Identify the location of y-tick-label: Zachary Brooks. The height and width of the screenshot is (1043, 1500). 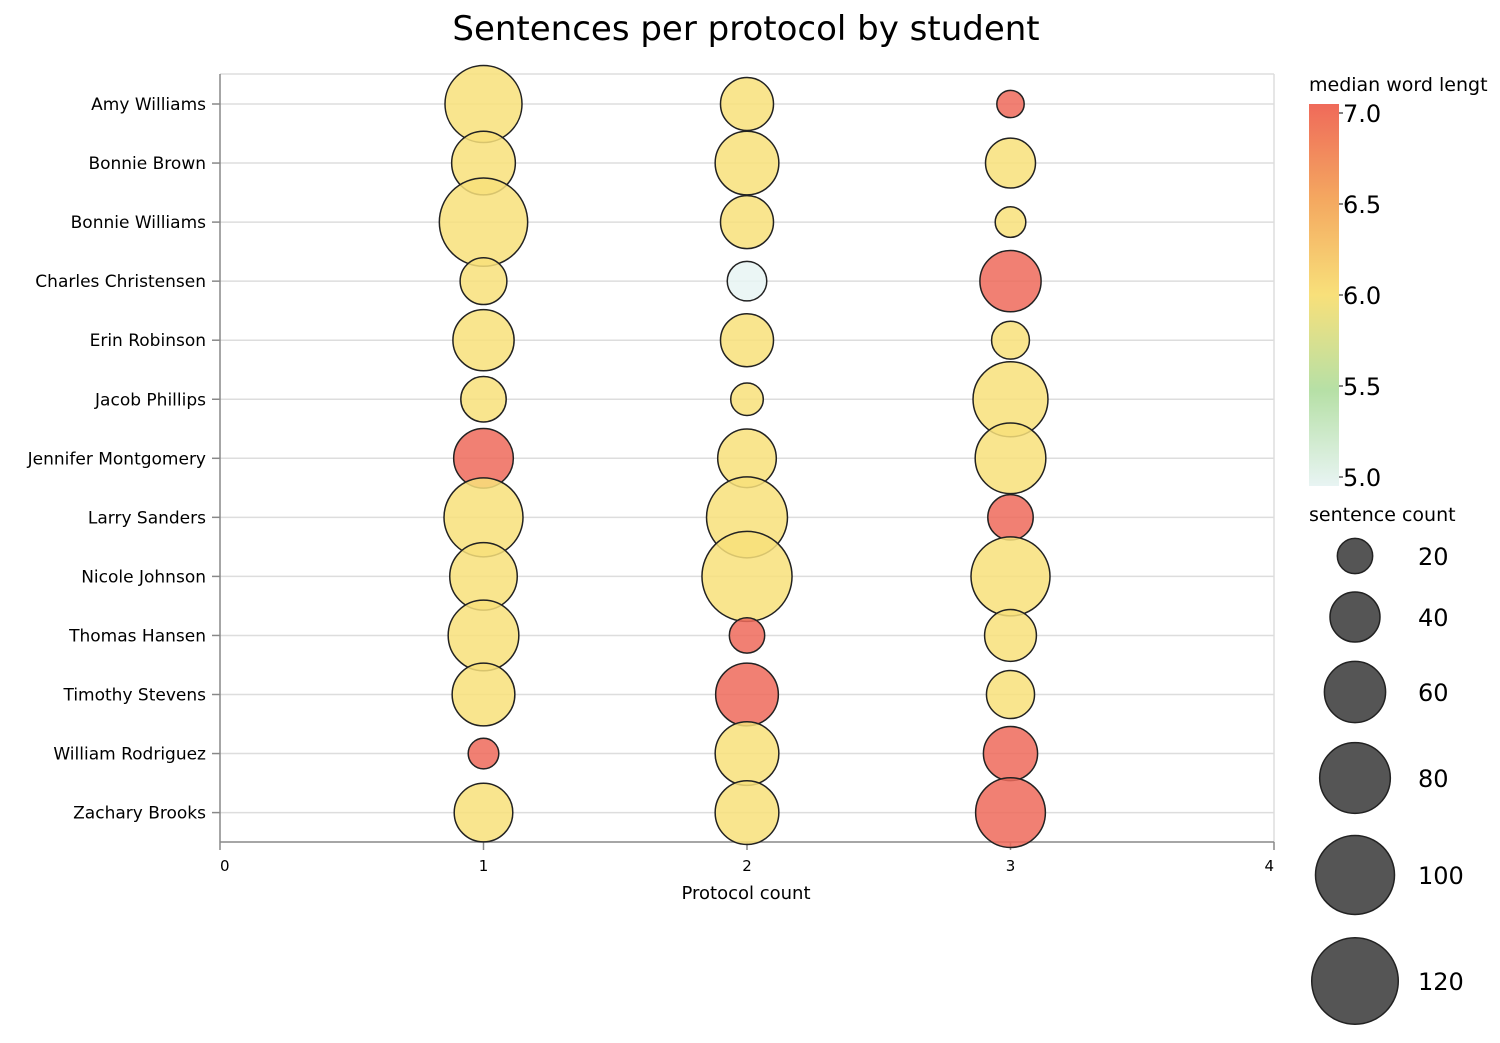
(139, 814).